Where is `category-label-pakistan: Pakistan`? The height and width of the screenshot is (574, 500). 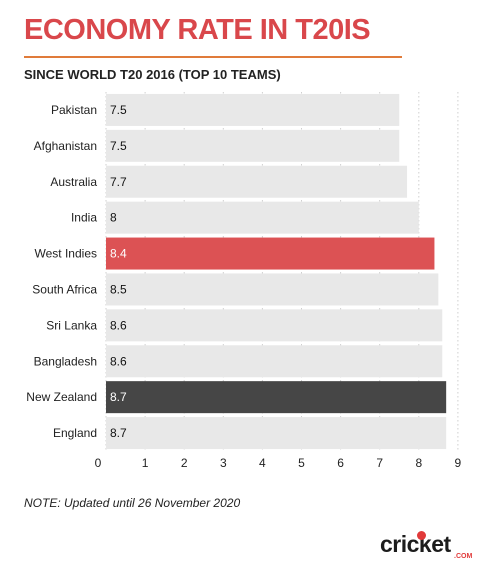 category-label-pakistan: Pakistan is located at coordinates (74, 110).